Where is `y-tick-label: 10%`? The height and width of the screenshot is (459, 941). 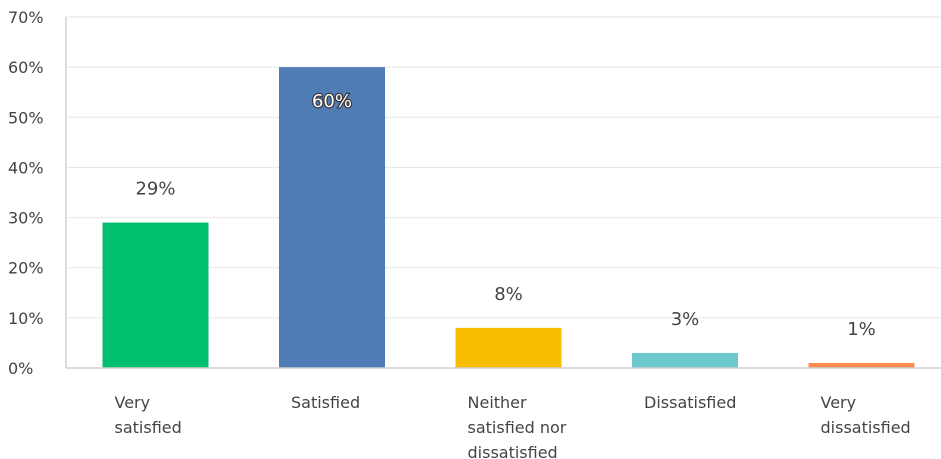
y-tick-label: 10% is located at coordinates (26, 318).